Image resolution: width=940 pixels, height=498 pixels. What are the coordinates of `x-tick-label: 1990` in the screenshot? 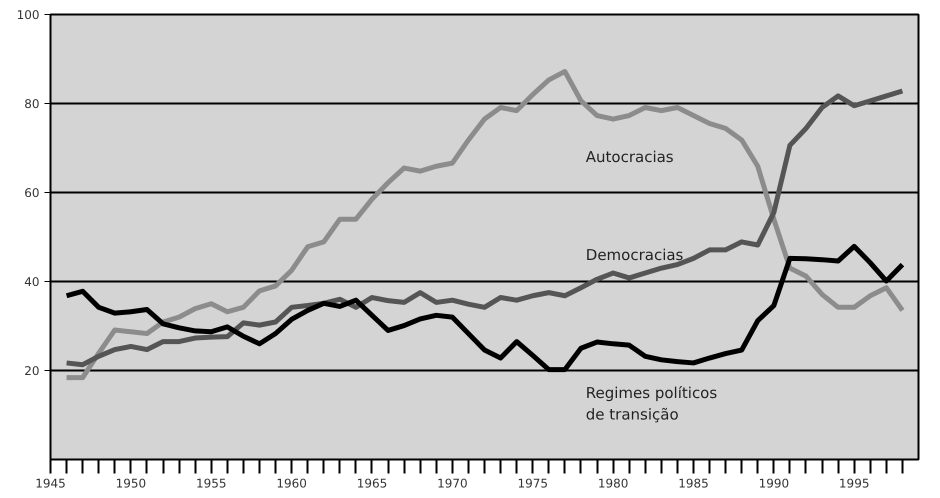 It's located at (774, 483).